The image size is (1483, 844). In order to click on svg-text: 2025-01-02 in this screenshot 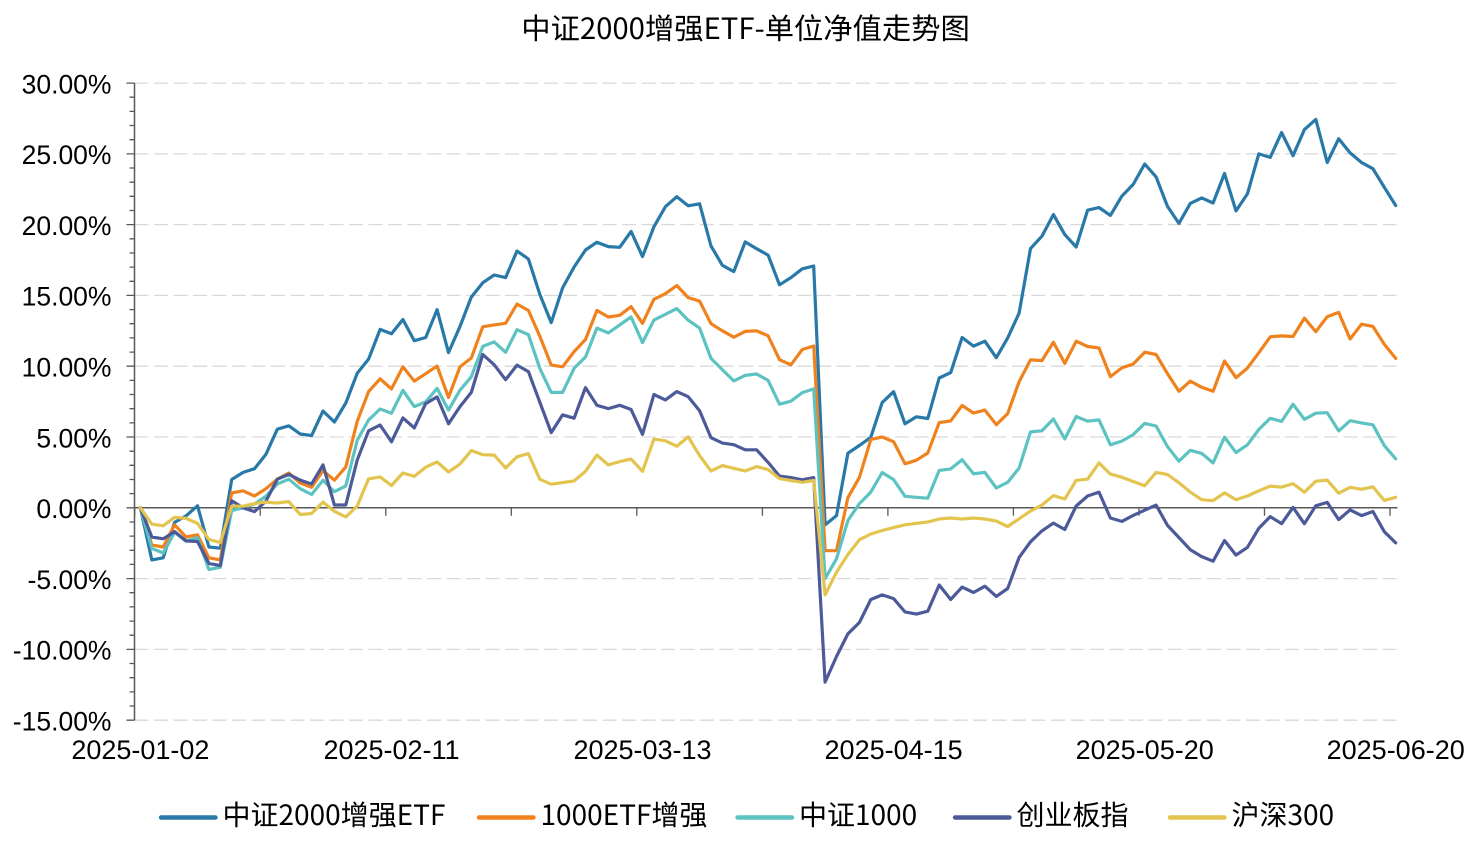, I will do `click(140, 750)`.